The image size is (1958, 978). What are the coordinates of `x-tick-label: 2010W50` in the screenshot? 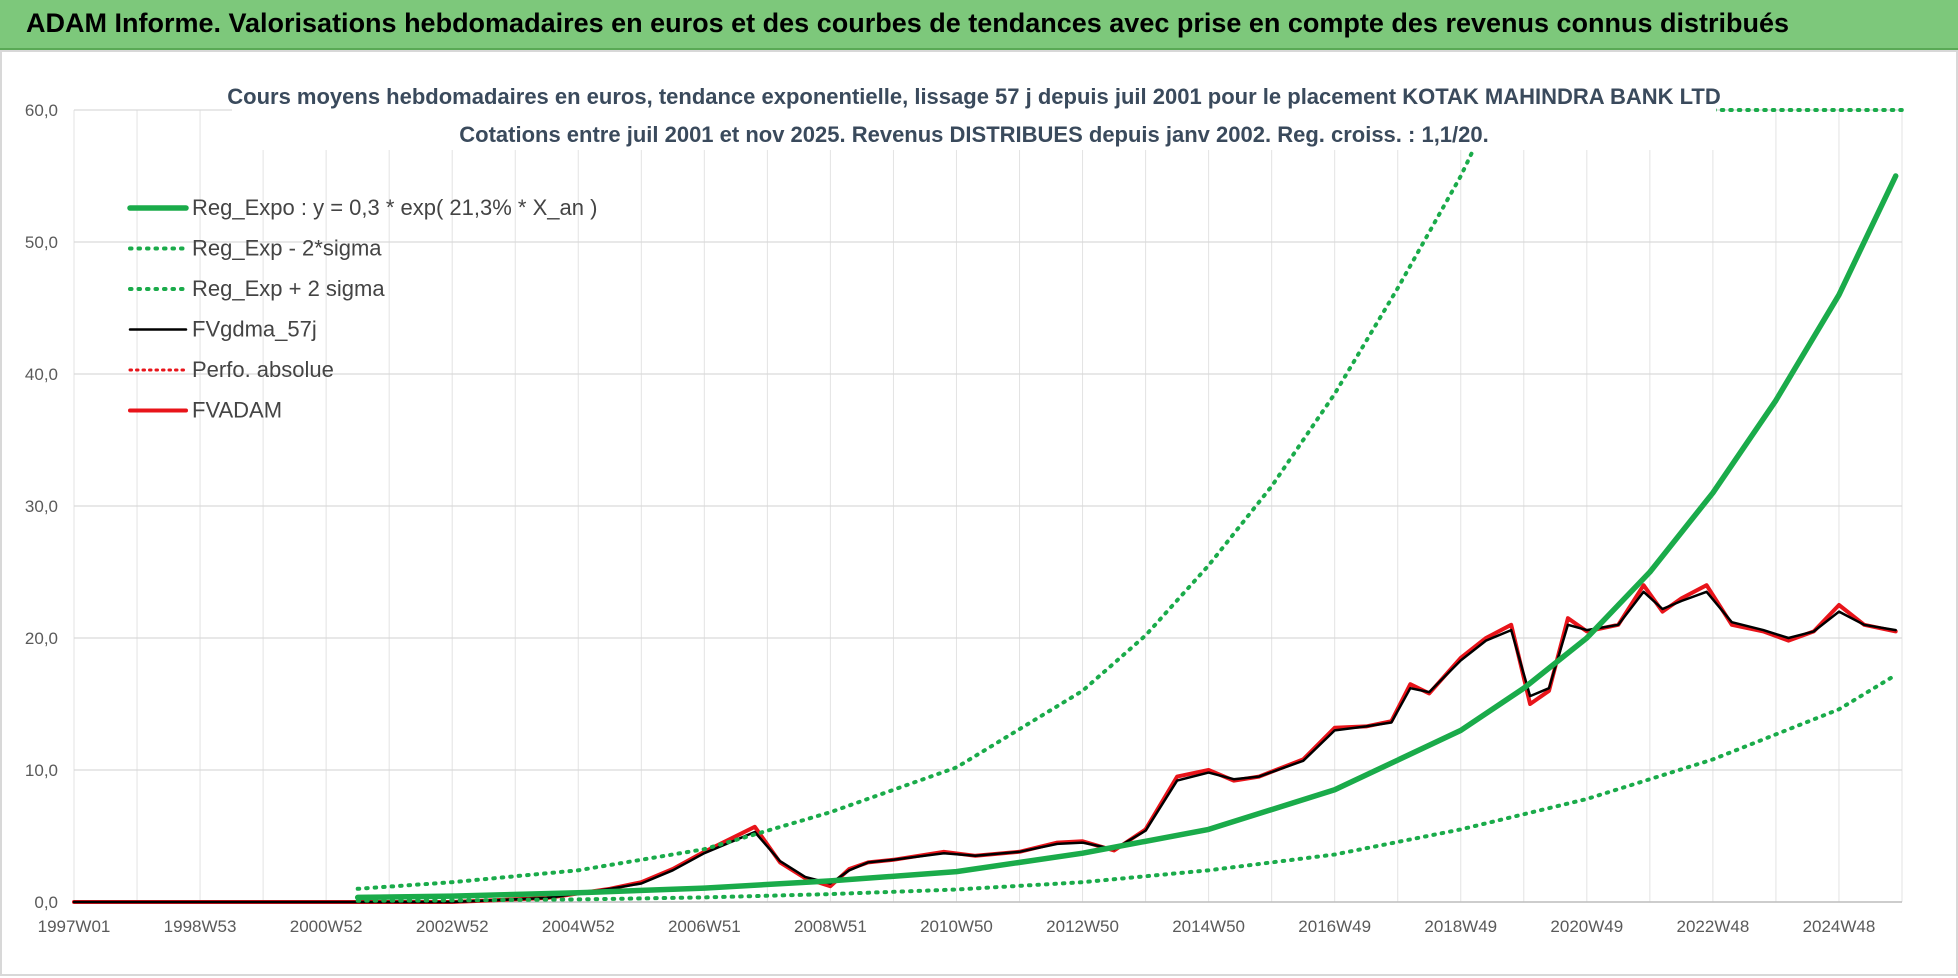 It's located at (956, 926).